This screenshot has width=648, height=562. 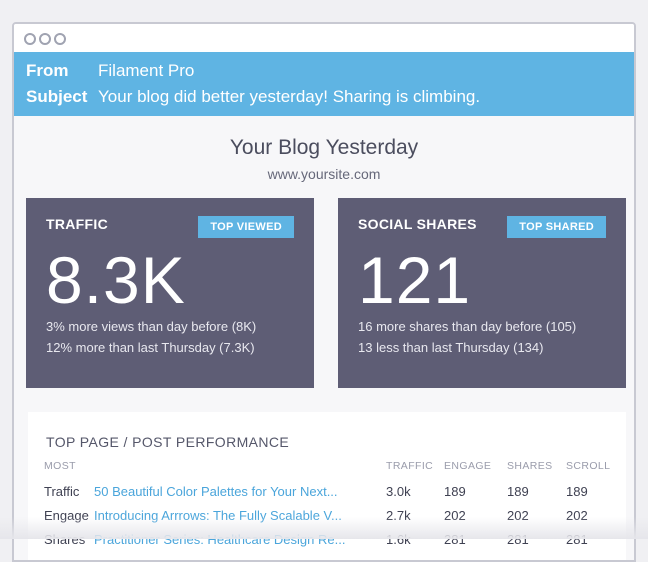 What do you see at coordinates (47, 70) in the screenshot?
I see `from-label: From` at bounding box center [47, 70].